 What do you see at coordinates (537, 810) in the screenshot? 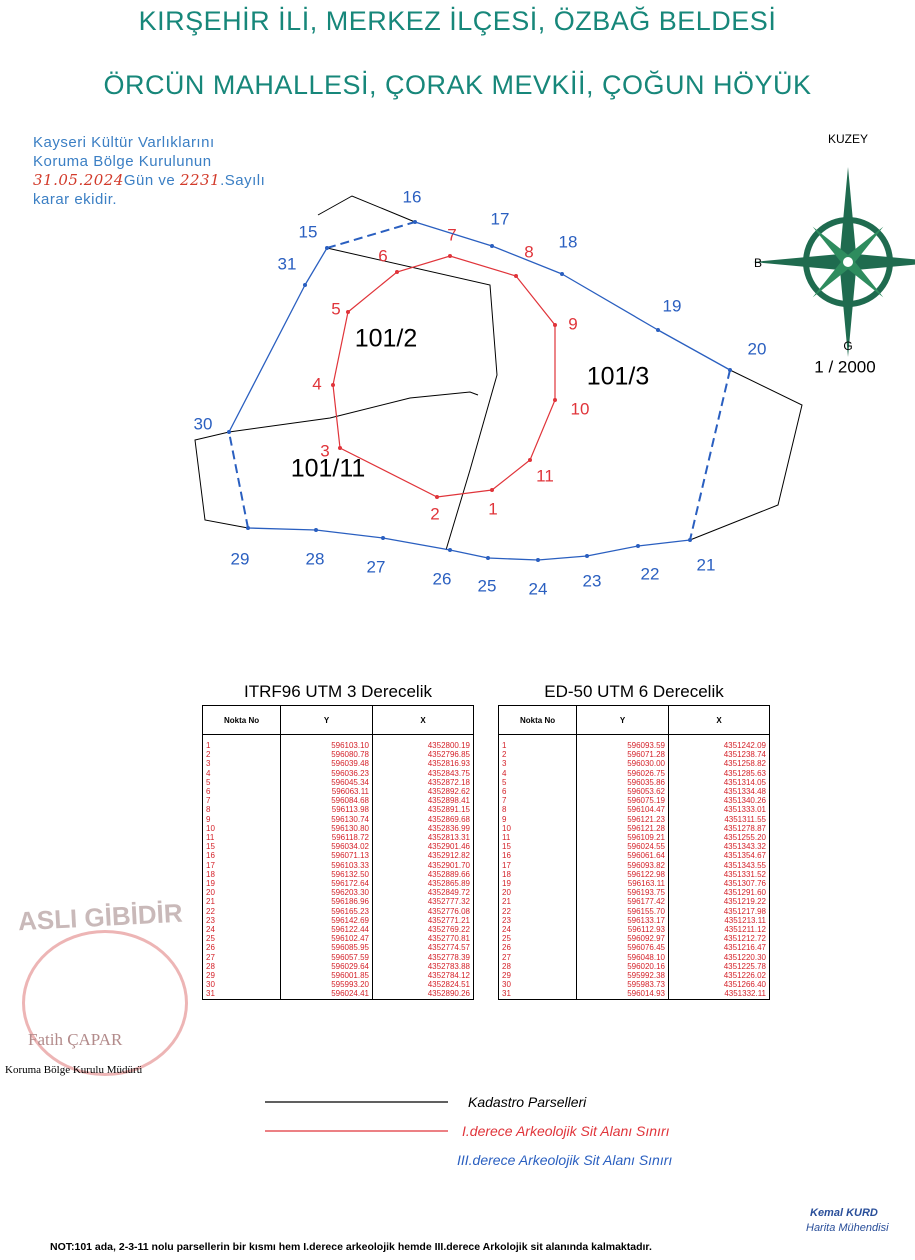
I see `cell: 8` at bounding box center [537, 810].